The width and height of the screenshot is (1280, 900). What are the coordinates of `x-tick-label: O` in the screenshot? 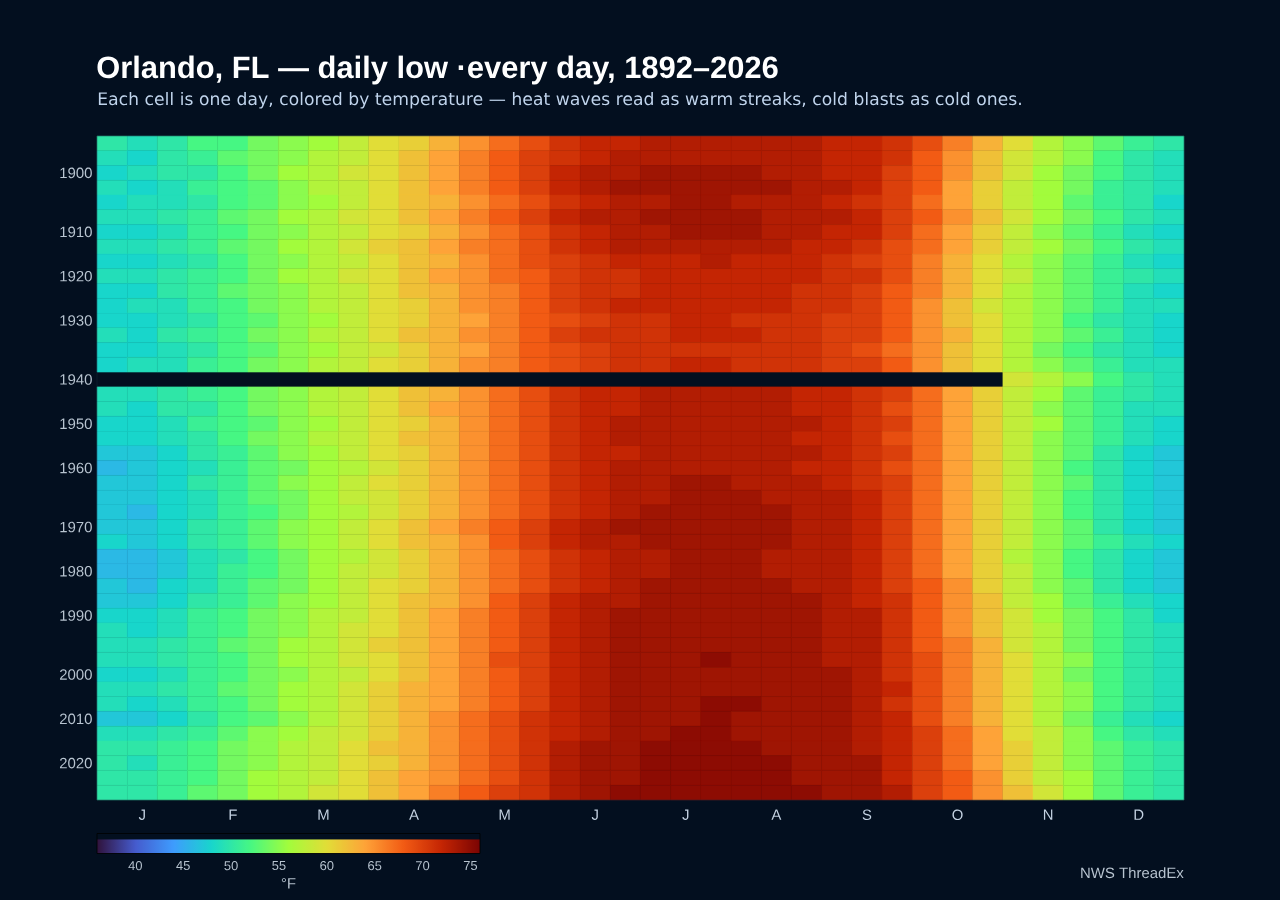 It's located at (957, 815).